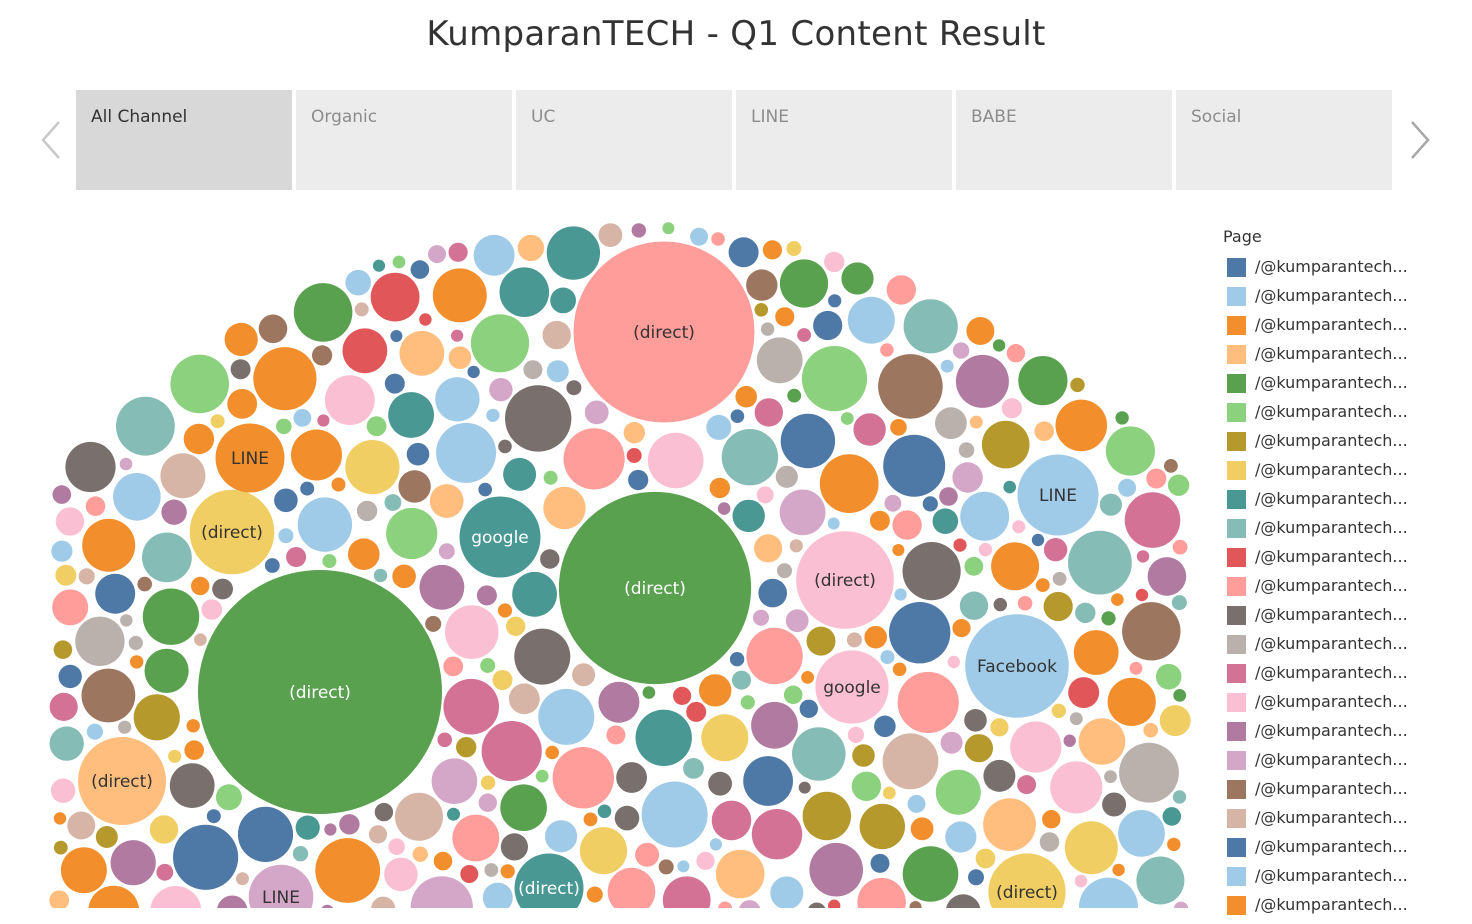 This screenshot has height=924, width=1472. I want to click on tab-organic: Organic, so click(404, 140).